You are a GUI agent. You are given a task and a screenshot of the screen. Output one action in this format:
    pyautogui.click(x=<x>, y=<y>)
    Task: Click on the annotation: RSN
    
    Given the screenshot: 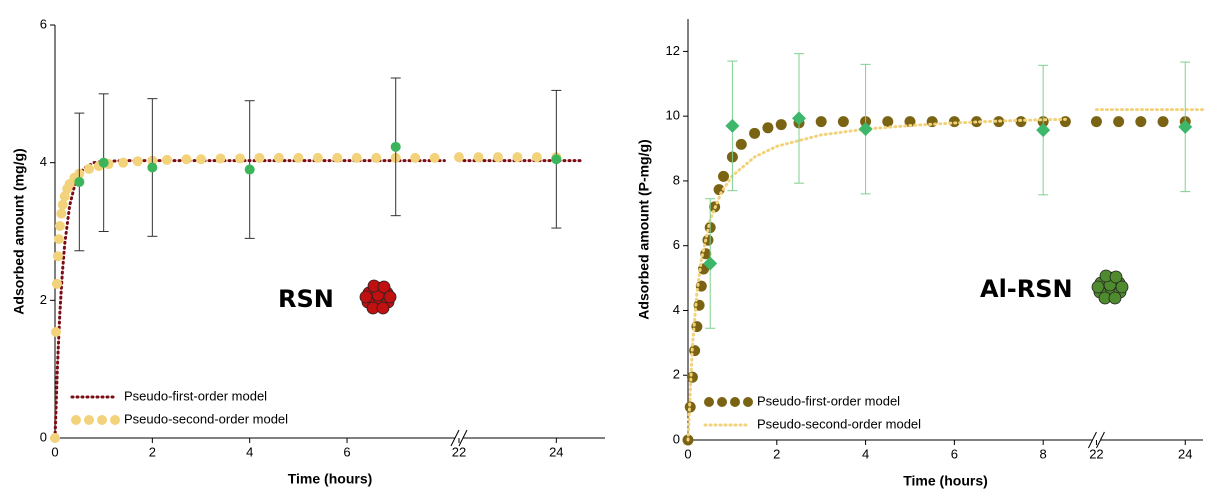 What is the action you would take?
    pyautogui.click(x=306, y=299)
    